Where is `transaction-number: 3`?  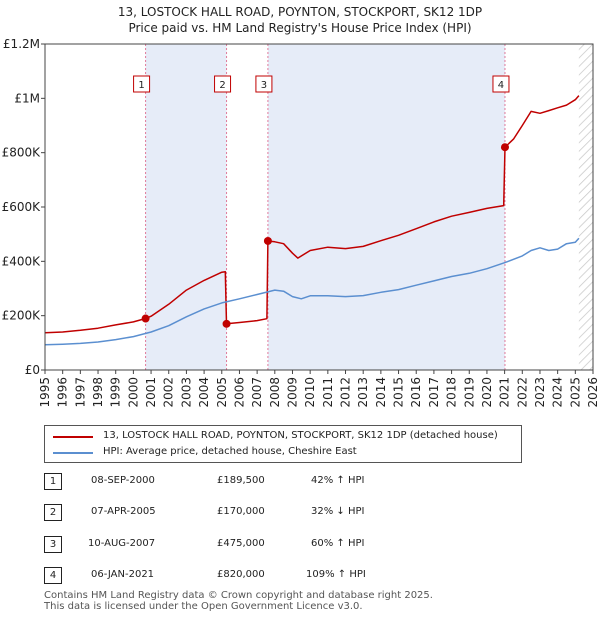
transaction-number: 3 is located at coordinates (53, 544).